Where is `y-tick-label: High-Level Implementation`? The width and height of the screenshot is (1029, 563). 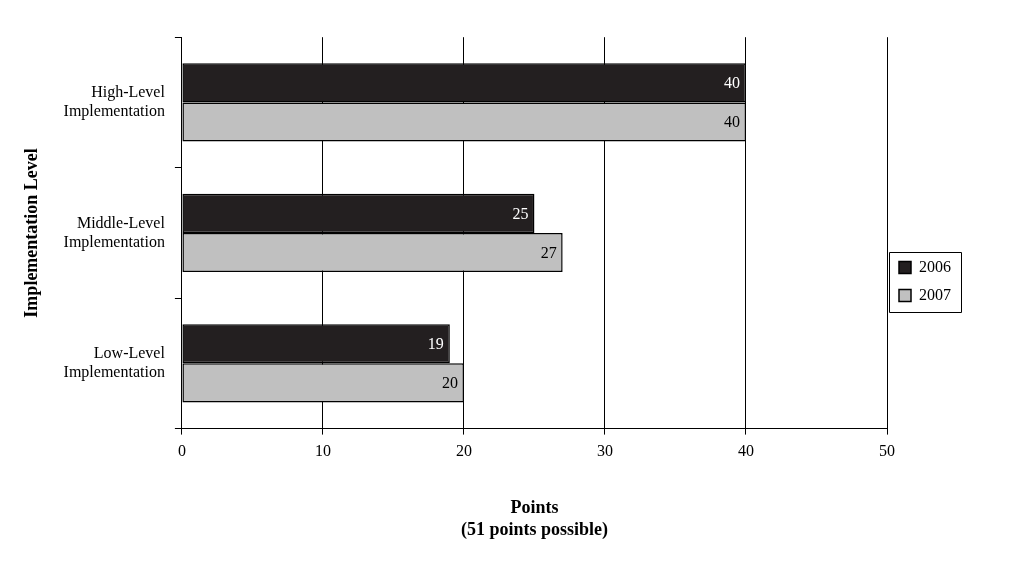
y-tick-label: High-Level Implementation is located at coordinates (114, 102).